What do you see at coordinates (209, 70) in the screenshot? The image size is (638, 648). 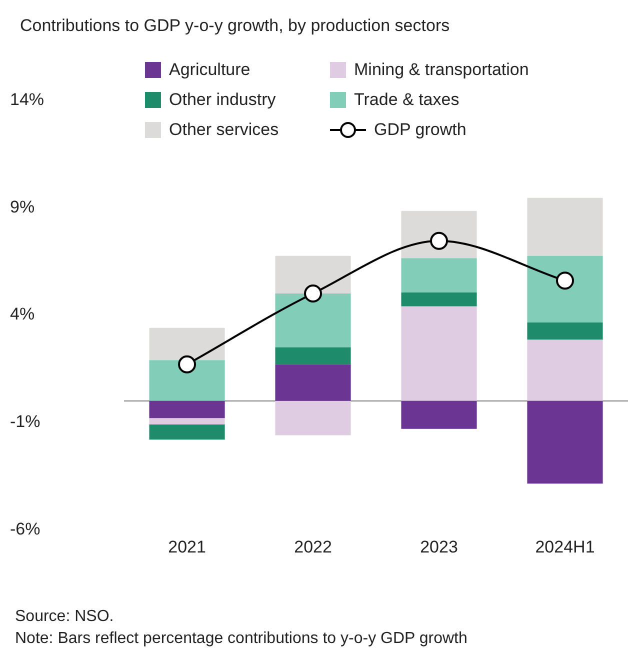 I see `legend-label: Agriculture` at bounding box center [209, 70].